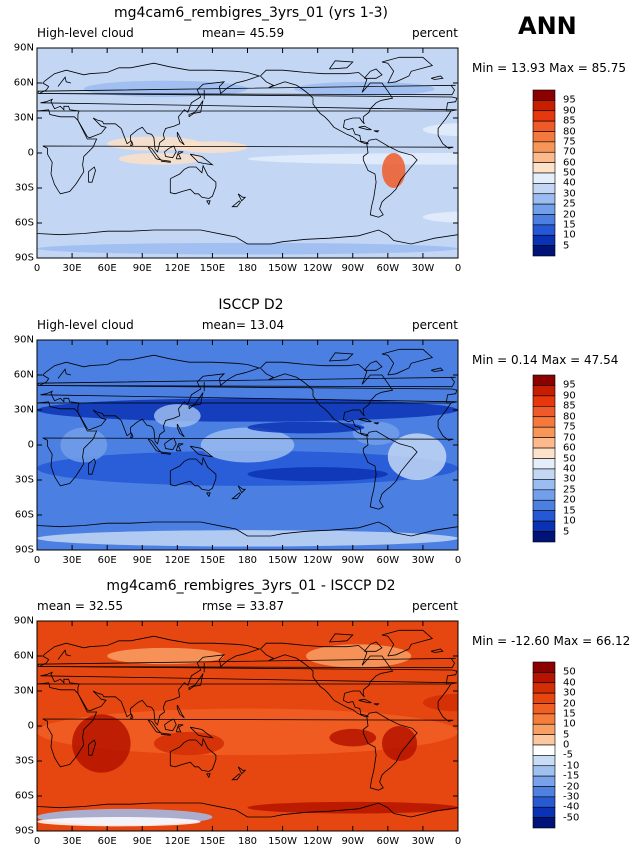  I want to click on colorbar-label: 20, so click(569, 500).